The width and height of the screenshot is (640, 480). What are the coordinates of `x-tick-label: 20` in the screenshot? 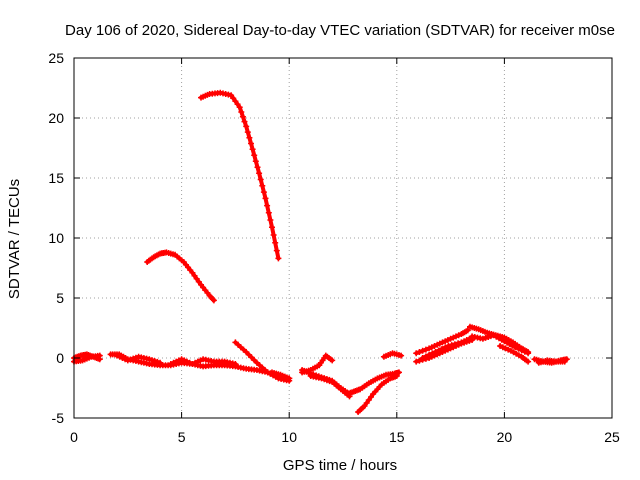 It's located at (505, 437).